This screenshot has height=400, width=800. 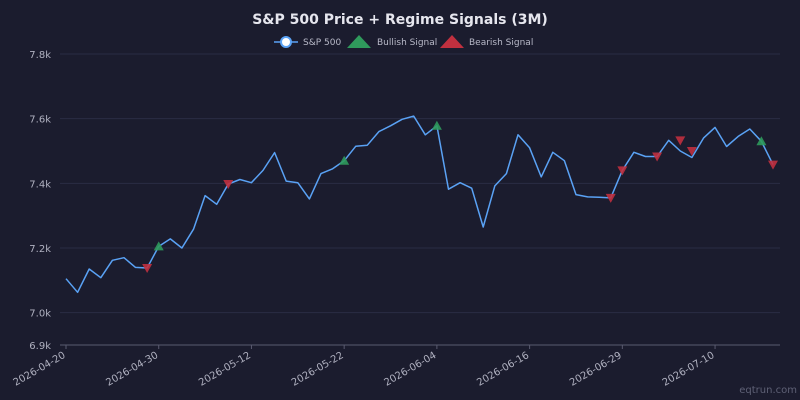 What do you see at coordinates (452, 41) in the screenshot?
I see `legend-bearish-icon` at bounding box center [452, 41].